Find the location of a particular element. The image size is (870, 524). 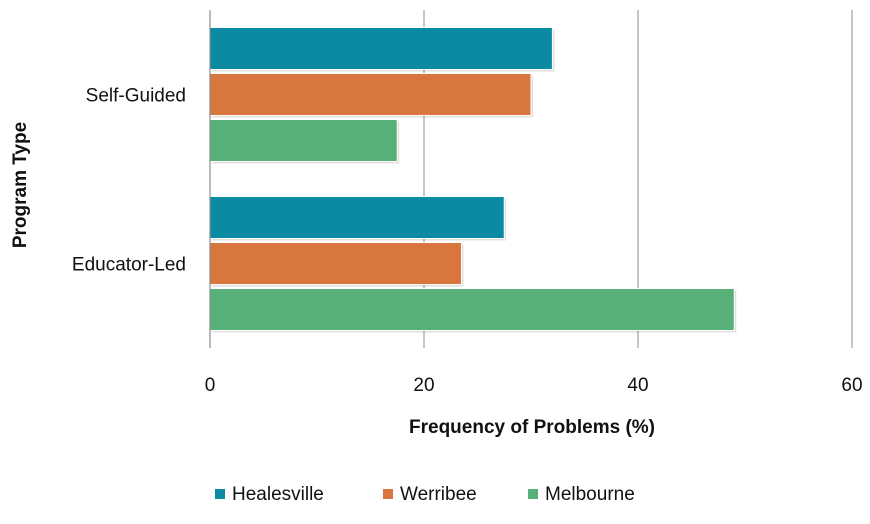

bar-melbourne-educator-led is located at coordinates (472, 309).